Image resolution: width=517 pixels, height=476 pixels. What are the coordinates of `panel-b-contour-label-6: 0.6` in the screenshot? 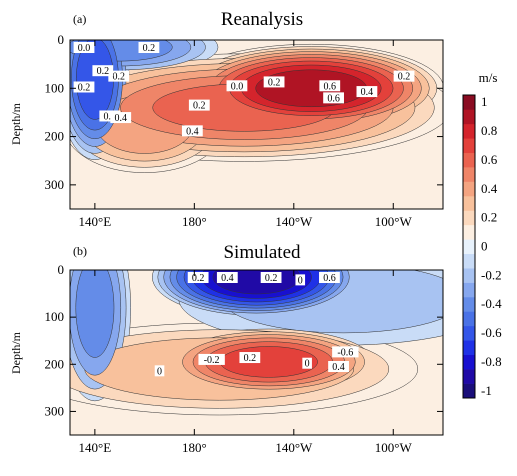 It's located at (329, 278).